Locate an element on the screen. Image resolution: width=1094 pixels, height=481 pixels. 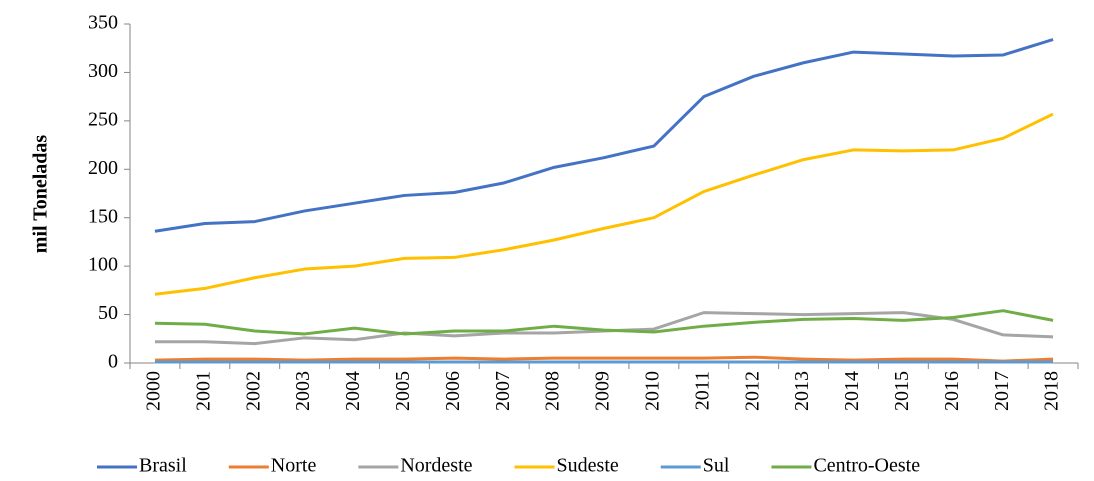
x-tick-label: 2010 is located at coordinates (652, 391).